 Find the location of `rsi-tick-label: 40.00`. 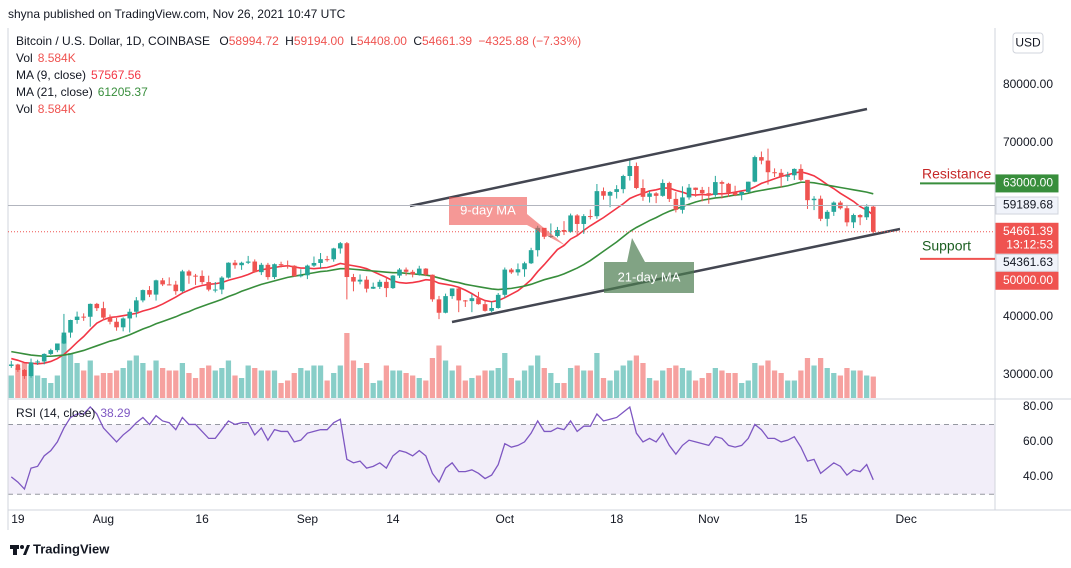

rsi-tick-label: 40.00 is located at coordinates (1038, 476).